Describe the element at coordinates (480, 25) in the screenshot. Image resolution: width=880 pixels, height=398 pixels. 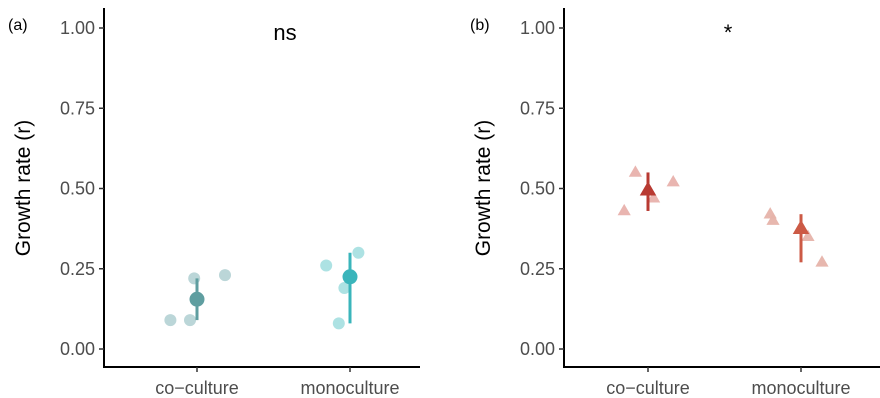
I see `panel-label: (b)` at that location.